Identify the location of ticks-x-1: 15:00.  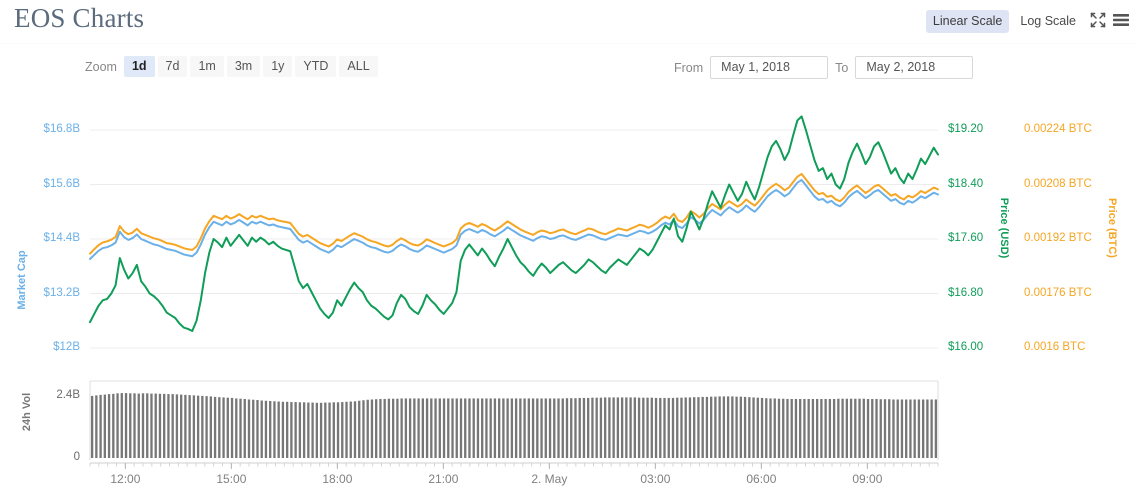
(231, 479).